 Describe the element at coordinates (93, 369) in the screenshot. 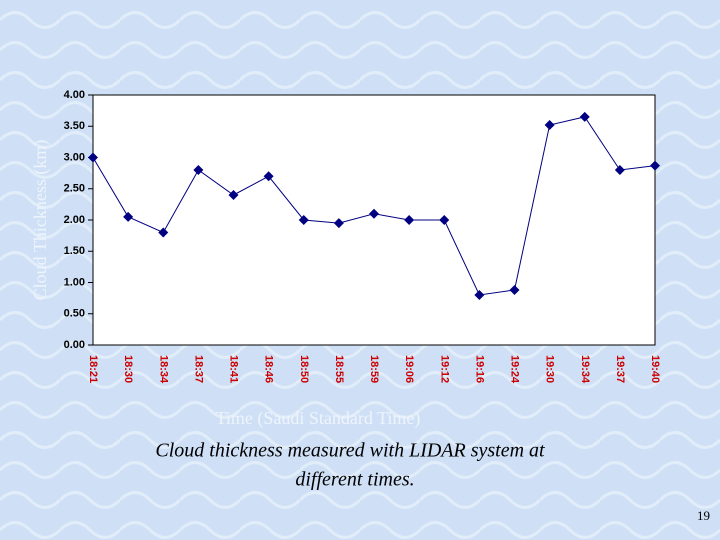

I see `x-tick-label: 18:21` at that location.